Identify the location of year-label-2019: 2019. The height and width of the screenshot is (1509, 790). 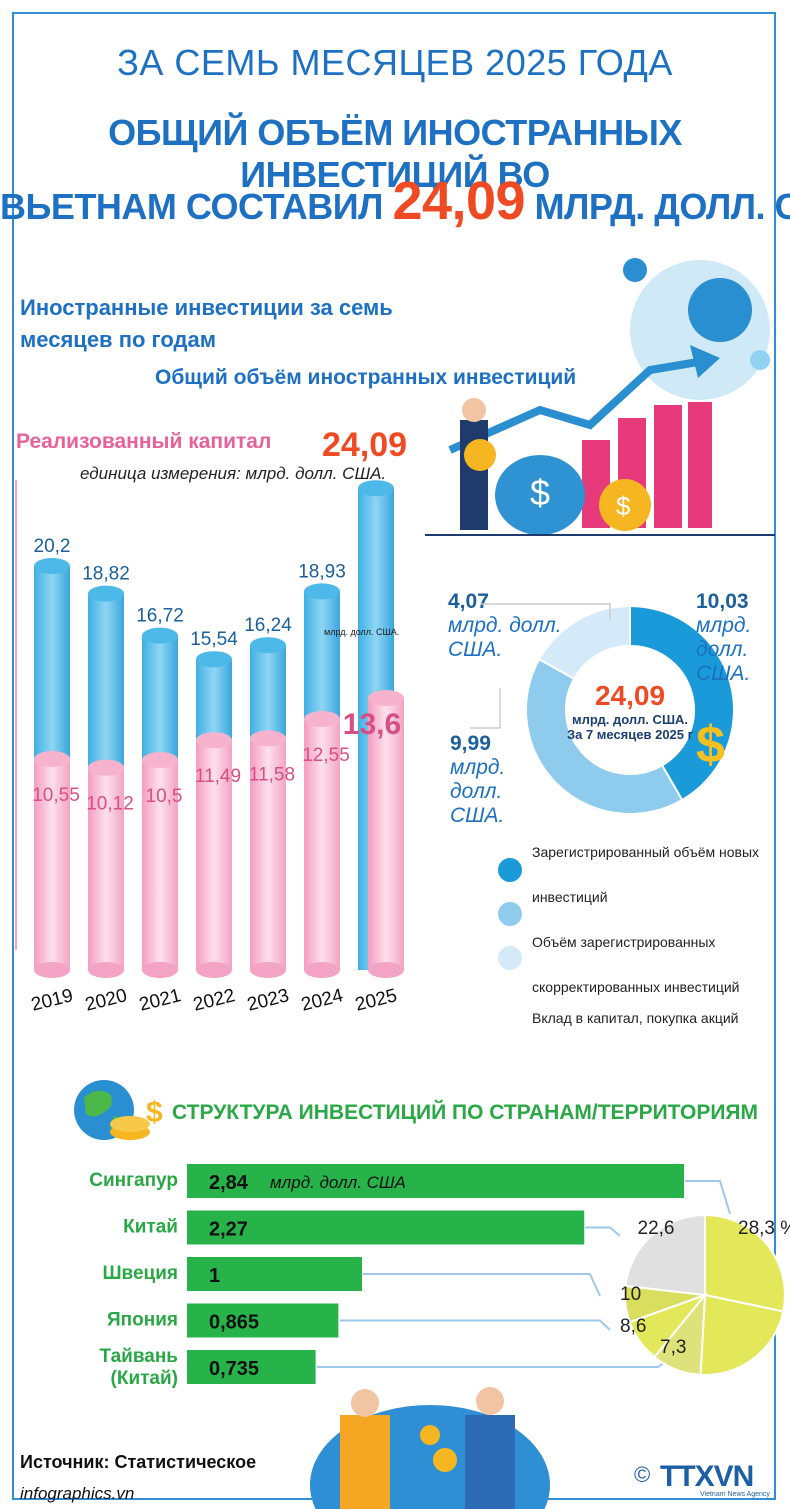
(52, 1000).